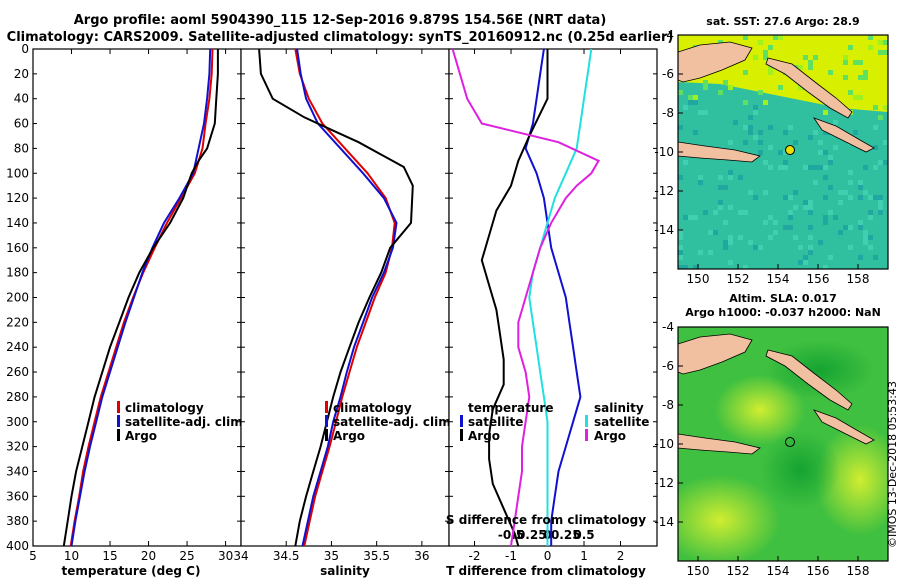  What do you see at coordinates (782, 298) in the screenshot?
I see `sla-map-title: Altim. SLA: 0.017` at bounding box center [782, 298].